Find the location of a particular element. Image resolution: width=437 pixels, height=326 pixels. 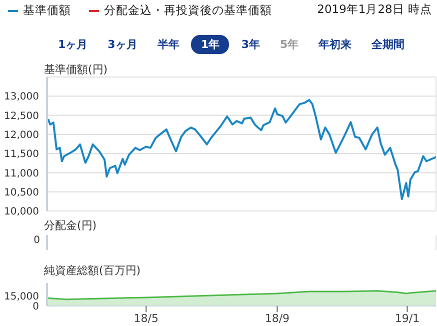

text: 分配金(円) is located at coordinates (70, 225).